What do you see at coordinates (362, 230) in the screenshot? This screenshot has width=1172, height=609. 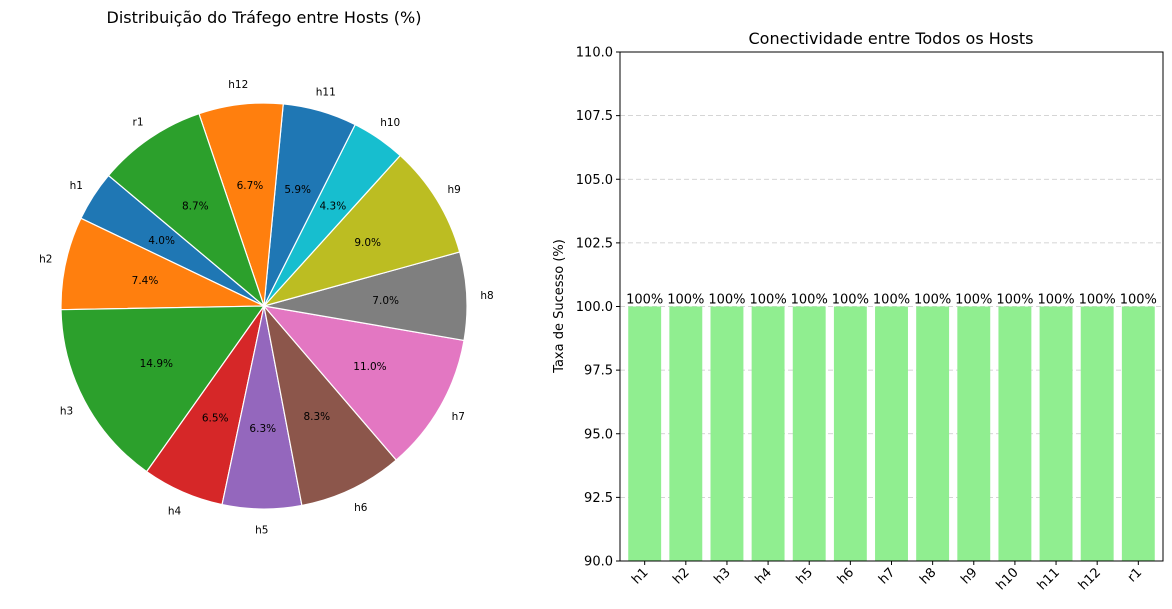 I see `pie-slice-h9` at bounding box center [362, 230].